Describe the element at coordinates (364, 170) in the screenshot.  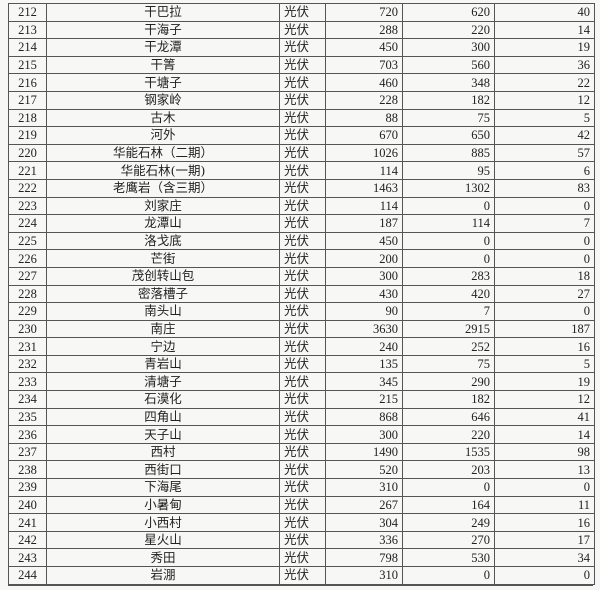
I see `value-a: 114` at that location.